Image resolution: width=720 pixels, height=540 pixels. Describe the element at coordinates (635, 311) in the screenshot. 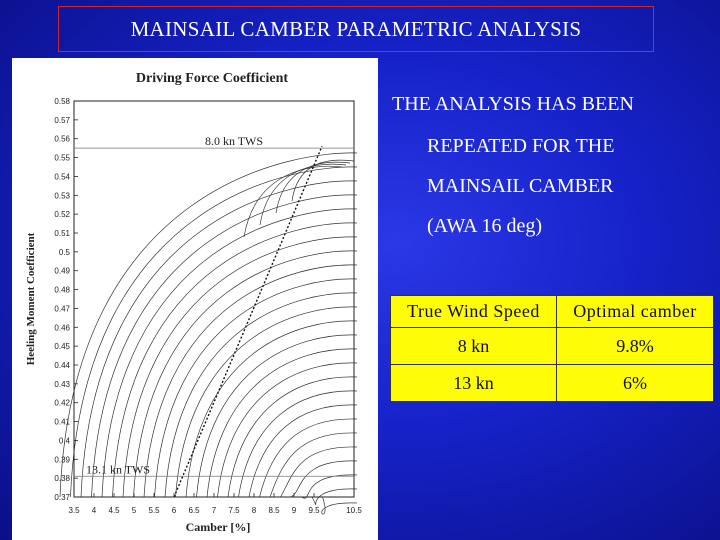

I see `header-optimal-camber: Optimal camber` at that location.